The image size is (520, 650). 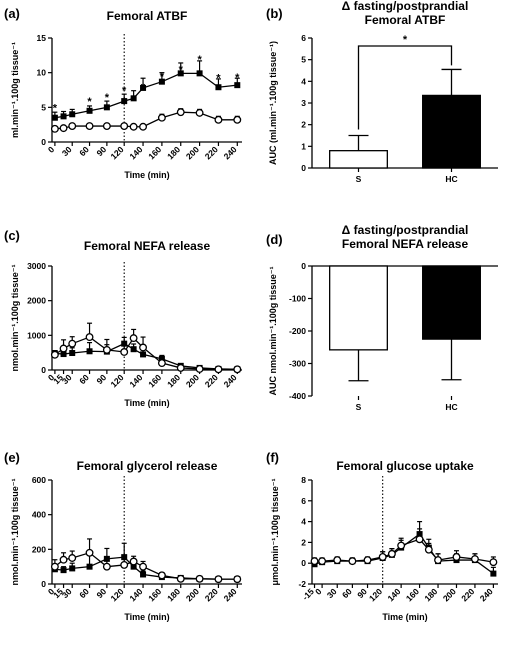 What do you see at coordinates (102, 151) in the screenshot?
I see `x-tick-label: 90` at bounding box center [102, 151].